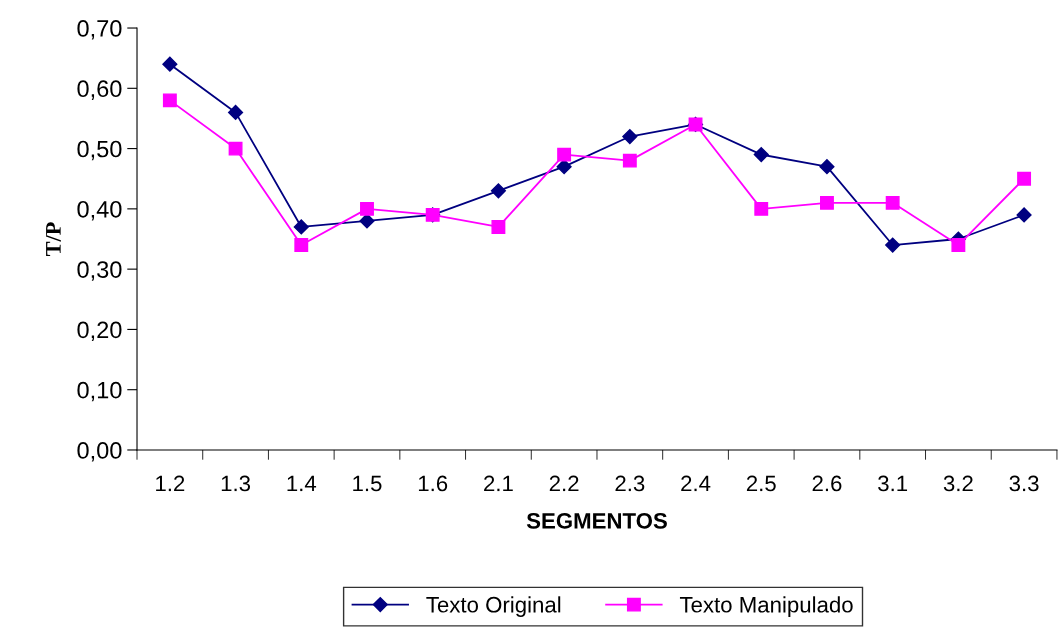 Image resolution: width=1058 pixels, height=637 pixels. Describe the element at coordinates (99, 210) in the screenshot. I see `y-tick-label: 0,40` at that location.